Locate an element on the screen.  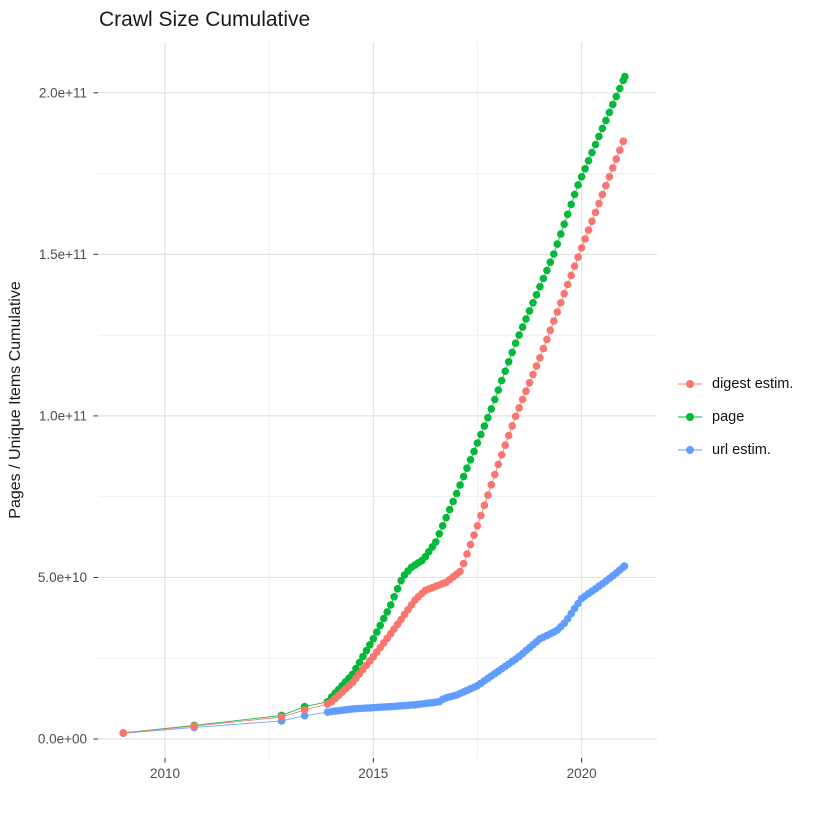
x-tick-label: 2015 is located at coordinates (373, 773).